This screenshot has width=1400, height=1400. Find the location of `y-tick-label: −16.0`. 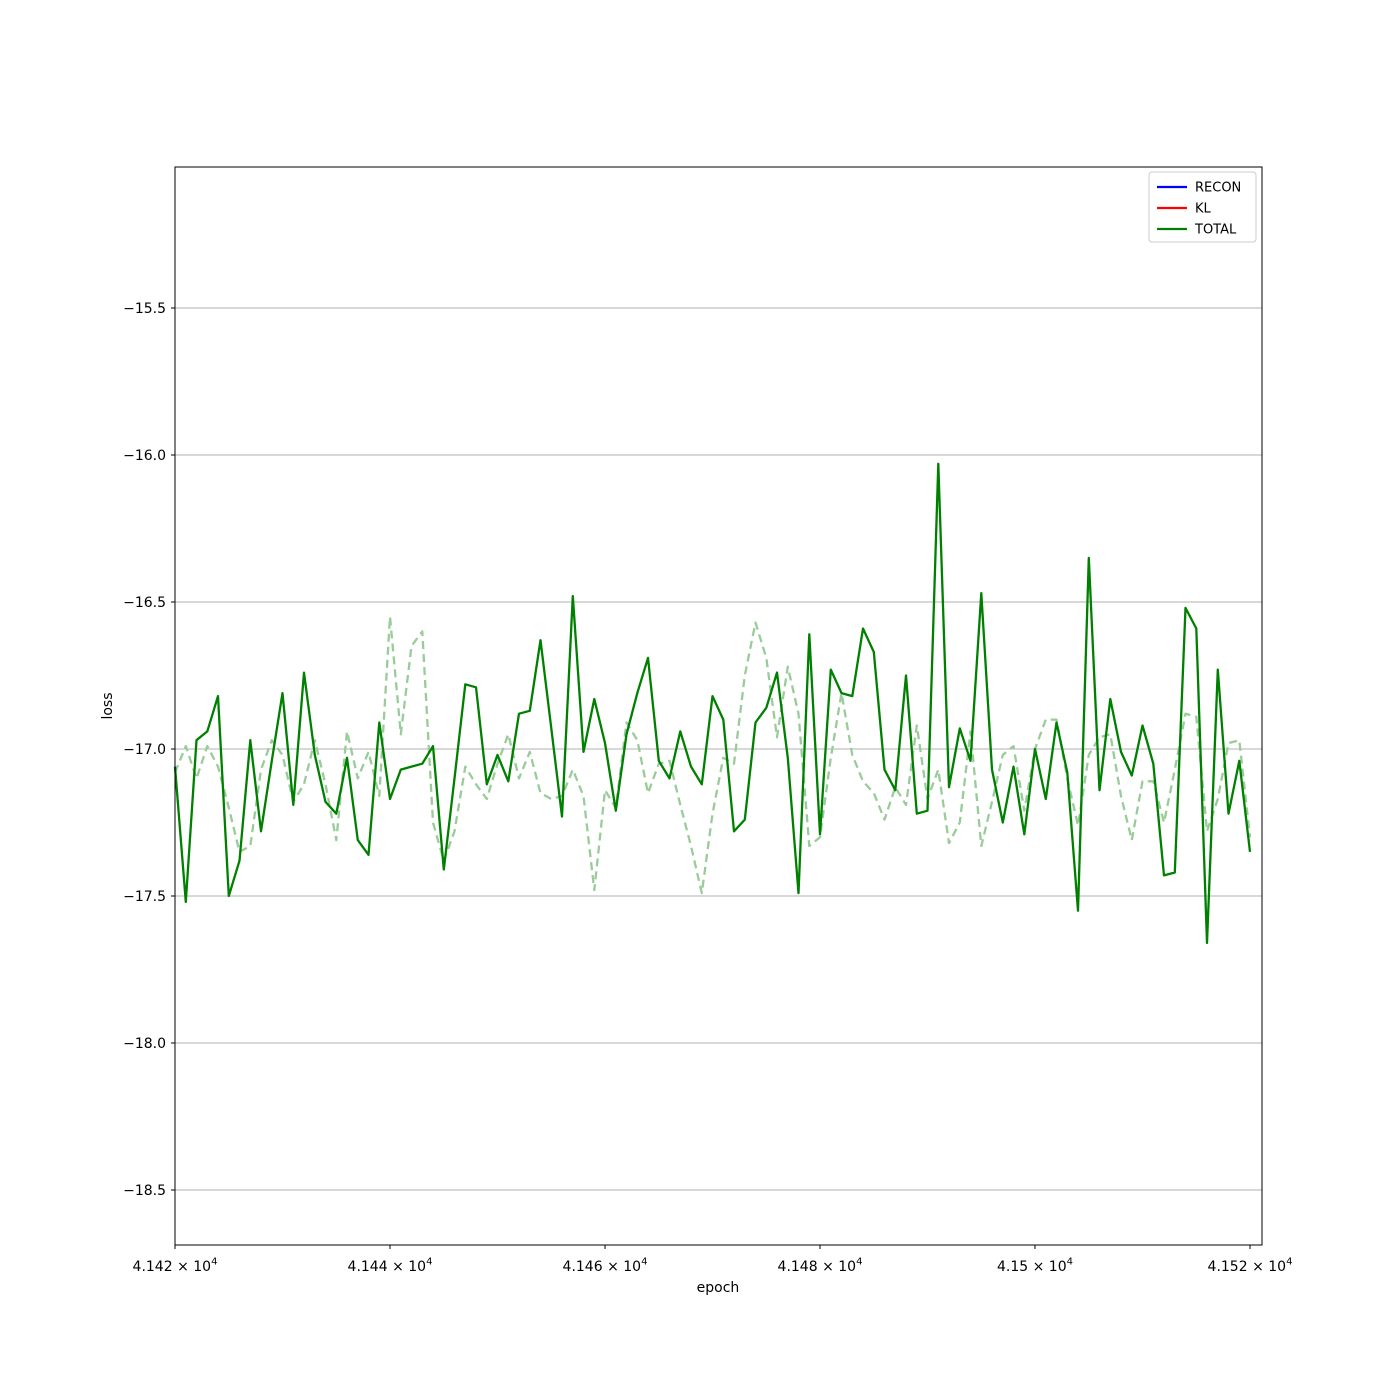

y-tick-label: −16.0 is located at coordinates (144, 456).